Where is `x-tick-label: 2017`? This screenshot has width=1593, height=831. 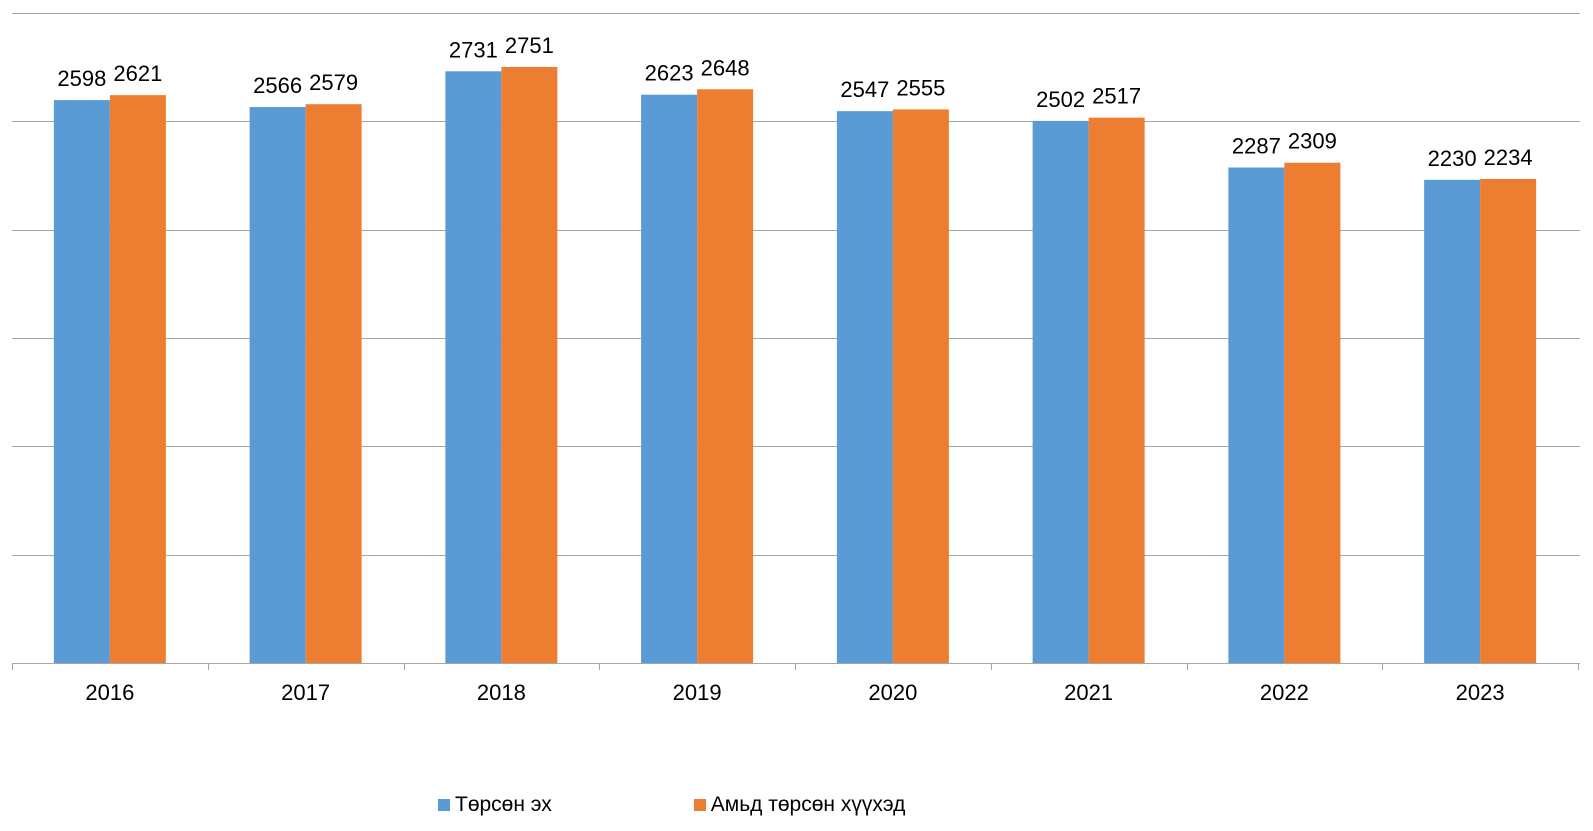 x-tick-label: 2017 is located at coordinates (305, 692).